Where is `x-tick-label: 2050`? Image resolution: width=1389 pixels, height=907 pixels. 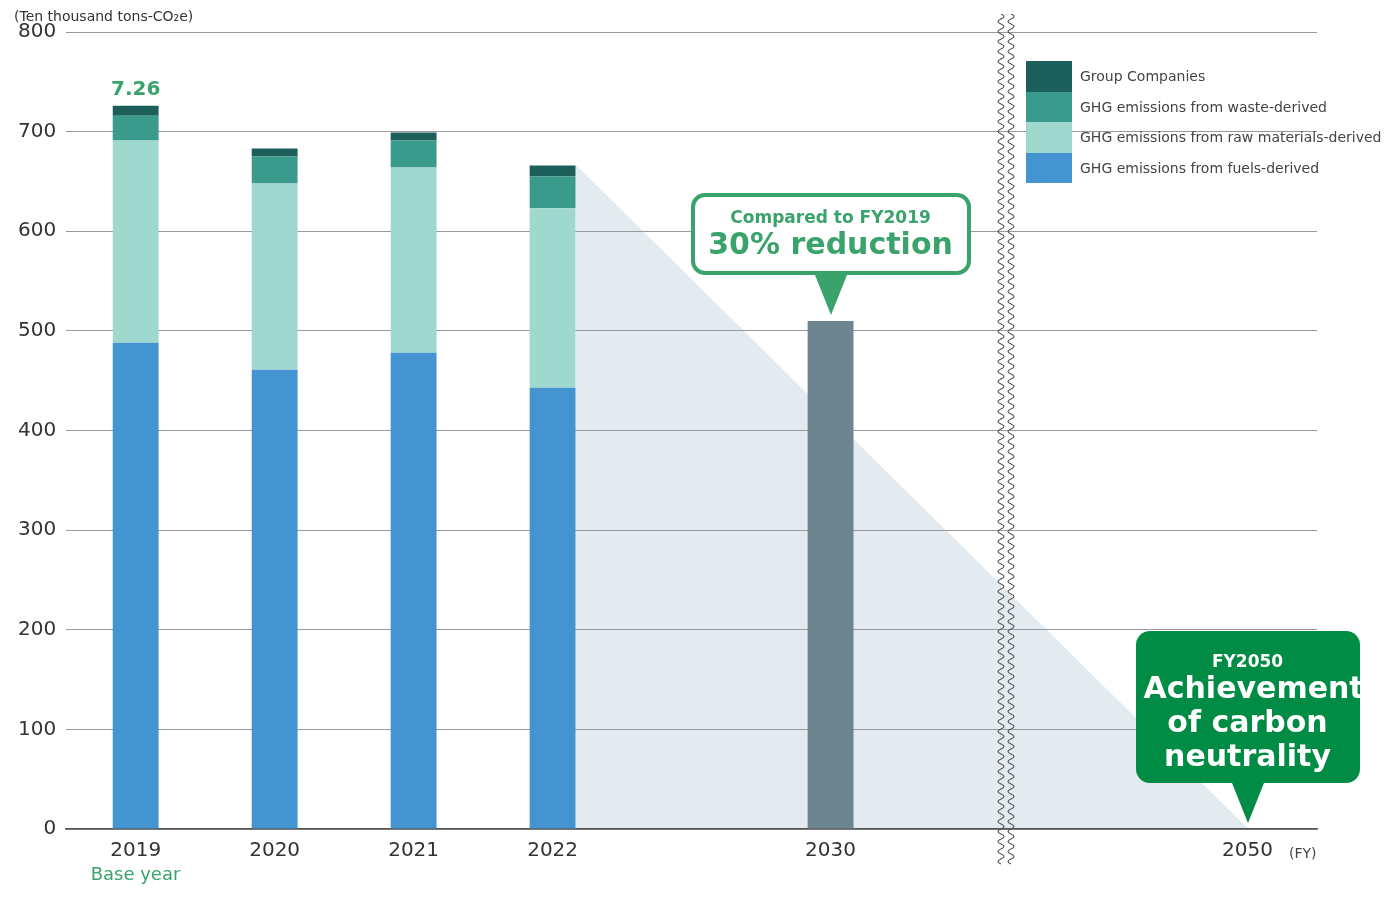 x-tick-label: 2050 is located at coordinates (1247, 849).